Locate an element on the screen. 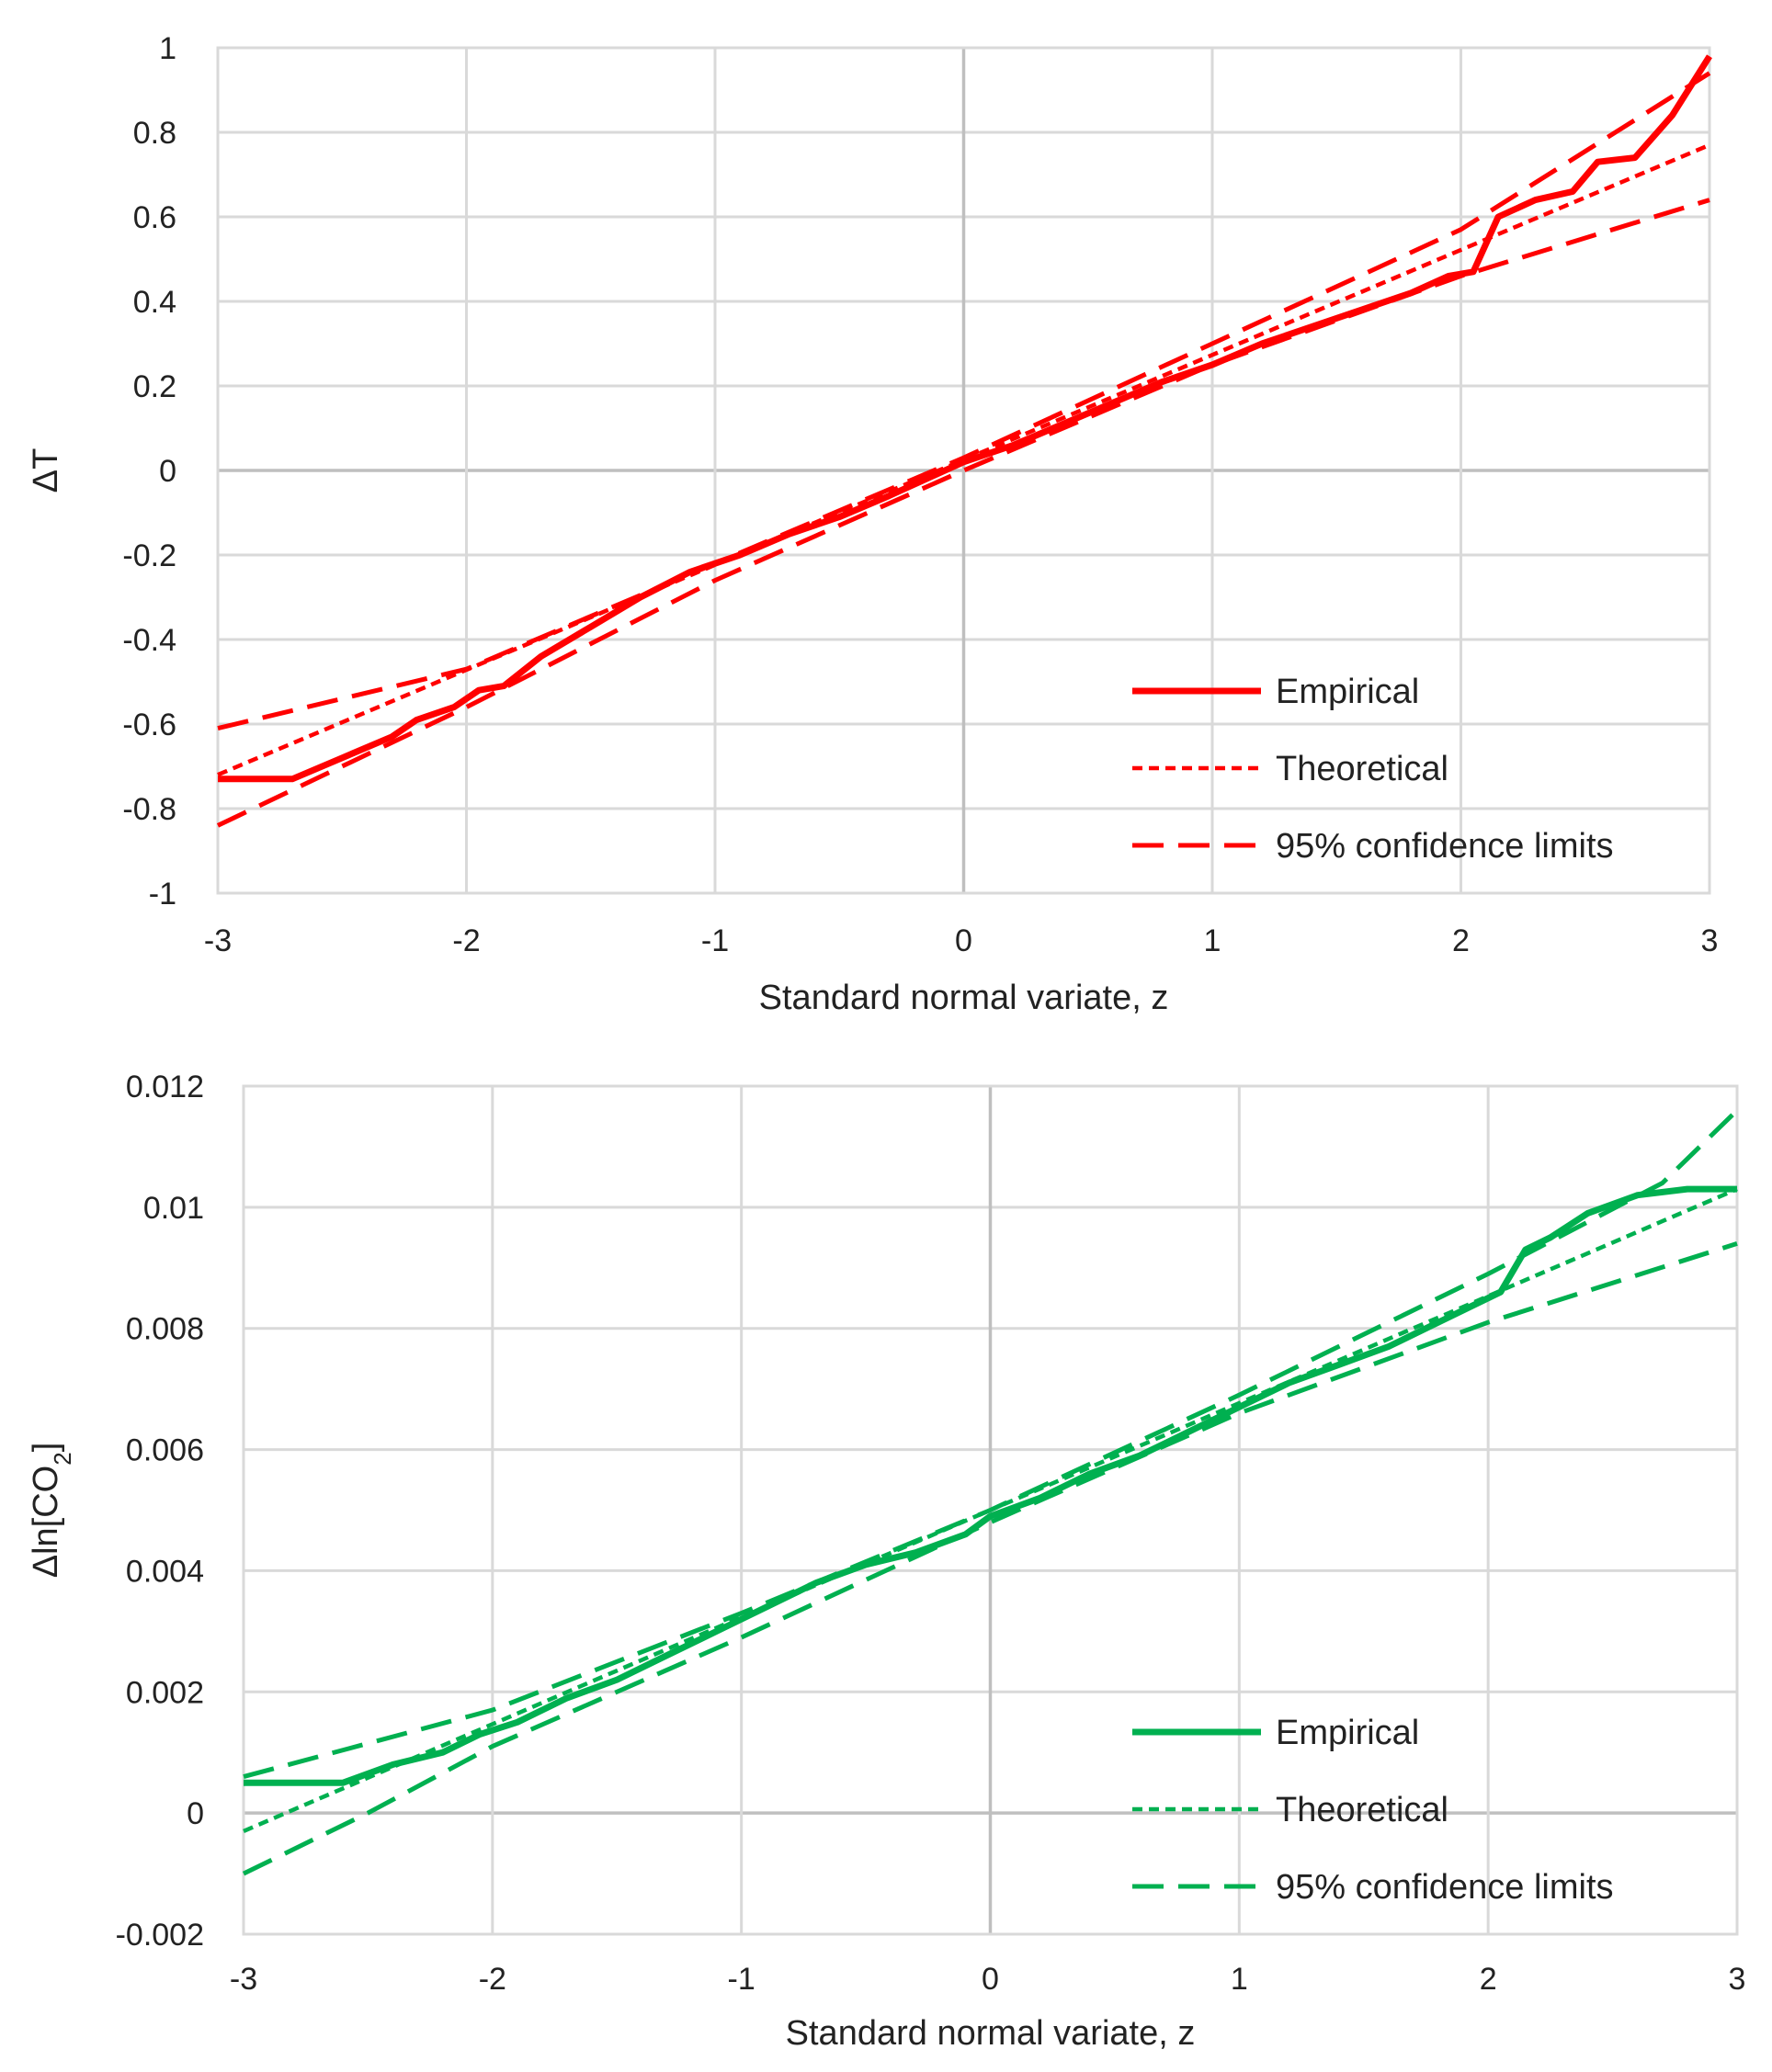 This screenshot has width=1772, height=2072. y-tick-label: -0.002 is located at coordinates (160, 1935).